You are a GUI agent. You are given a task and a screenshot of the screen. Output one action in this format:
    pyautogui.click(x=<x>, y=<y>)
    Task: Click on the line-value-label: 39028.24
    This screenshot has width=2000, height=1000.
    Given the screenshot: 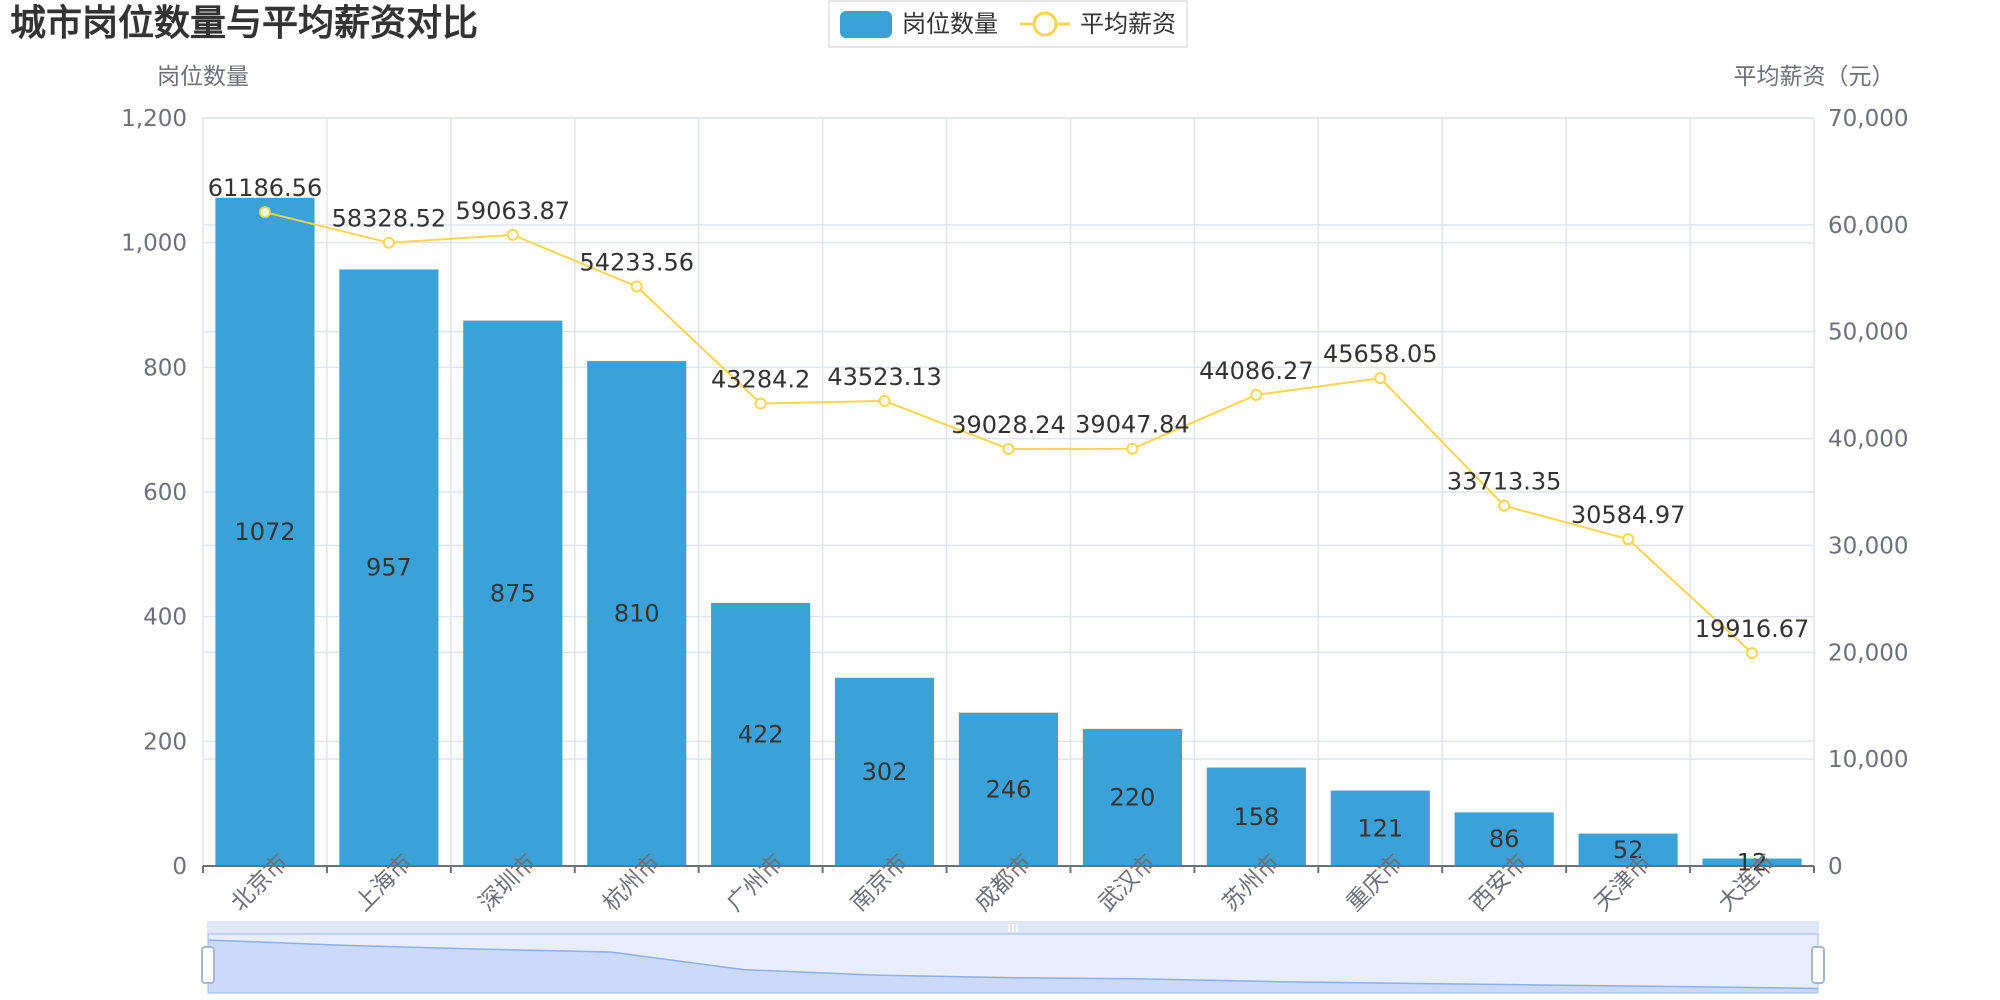 What is the action you would take?
    pyautogui.click(x=1008, y=425)
    